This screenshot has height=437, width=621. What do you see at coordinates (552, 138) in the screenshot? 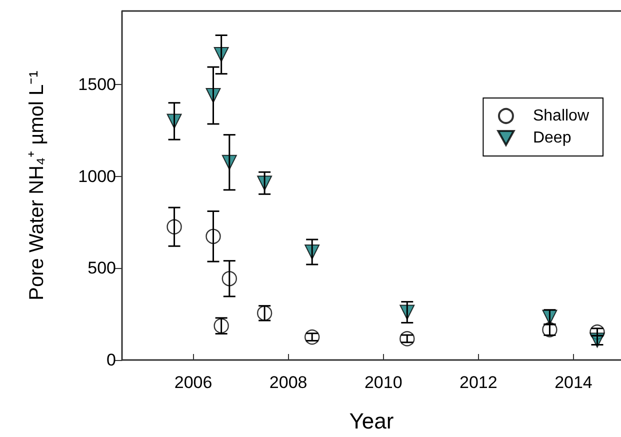
I see `legend-label: Deep` at bounding box center [552, 138].